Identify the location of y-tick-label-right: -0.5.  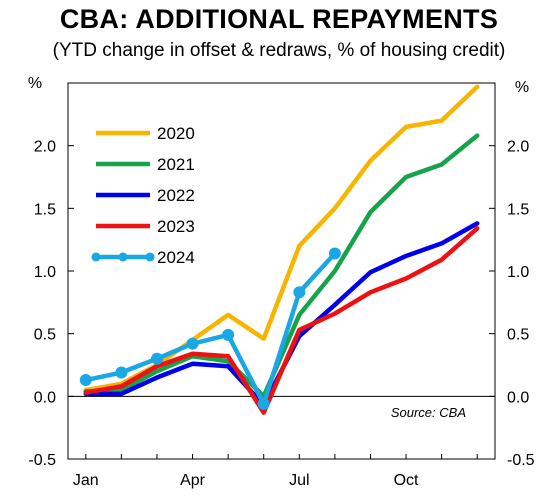
(521, 460).